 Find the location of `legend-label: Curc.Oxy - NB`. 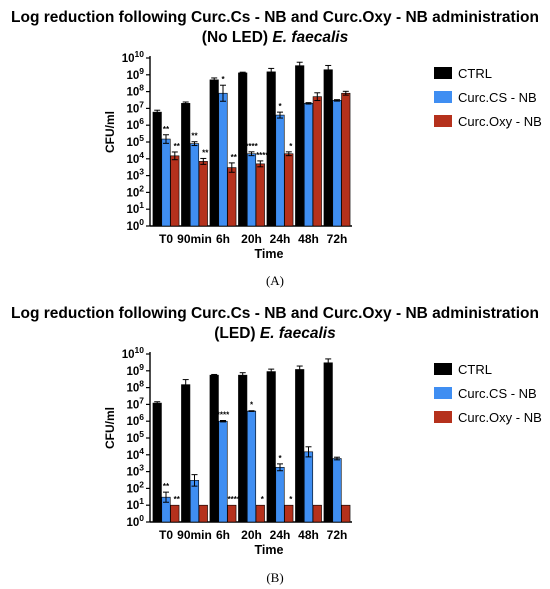

legend-label: Curc.Oxy - NB is located at coordinates (500, 121).